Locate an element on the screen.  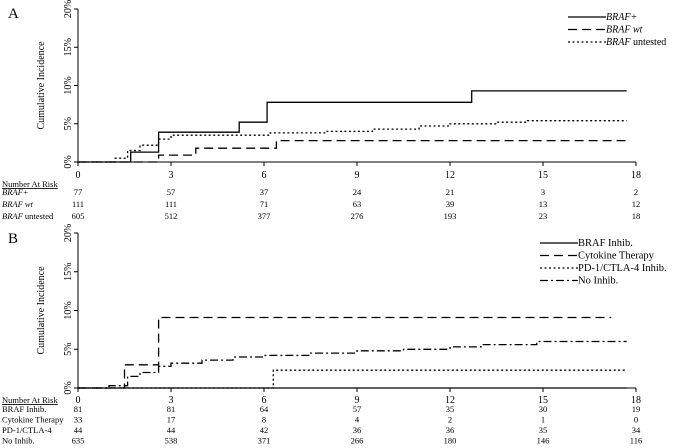
risk-value: 266 is located at coordinates (357, 441).